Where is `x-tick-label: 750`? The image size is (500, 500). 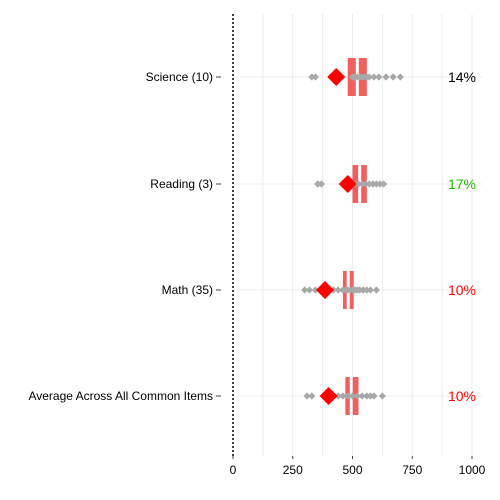
x-tick-label: 750 is located at coordinates (412, 470).